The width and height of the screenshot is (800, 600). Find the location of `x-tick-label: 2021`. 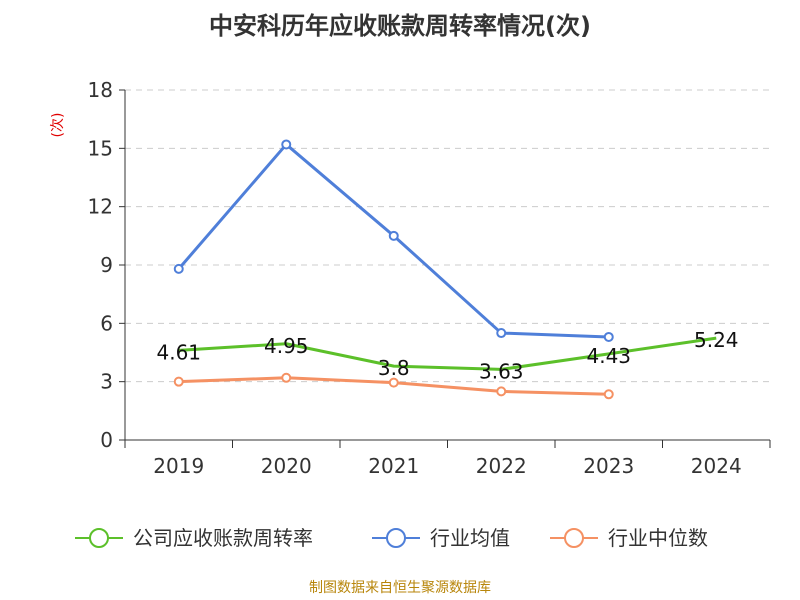

x-tick-label: 2021 is located at coordinates (393, 466).